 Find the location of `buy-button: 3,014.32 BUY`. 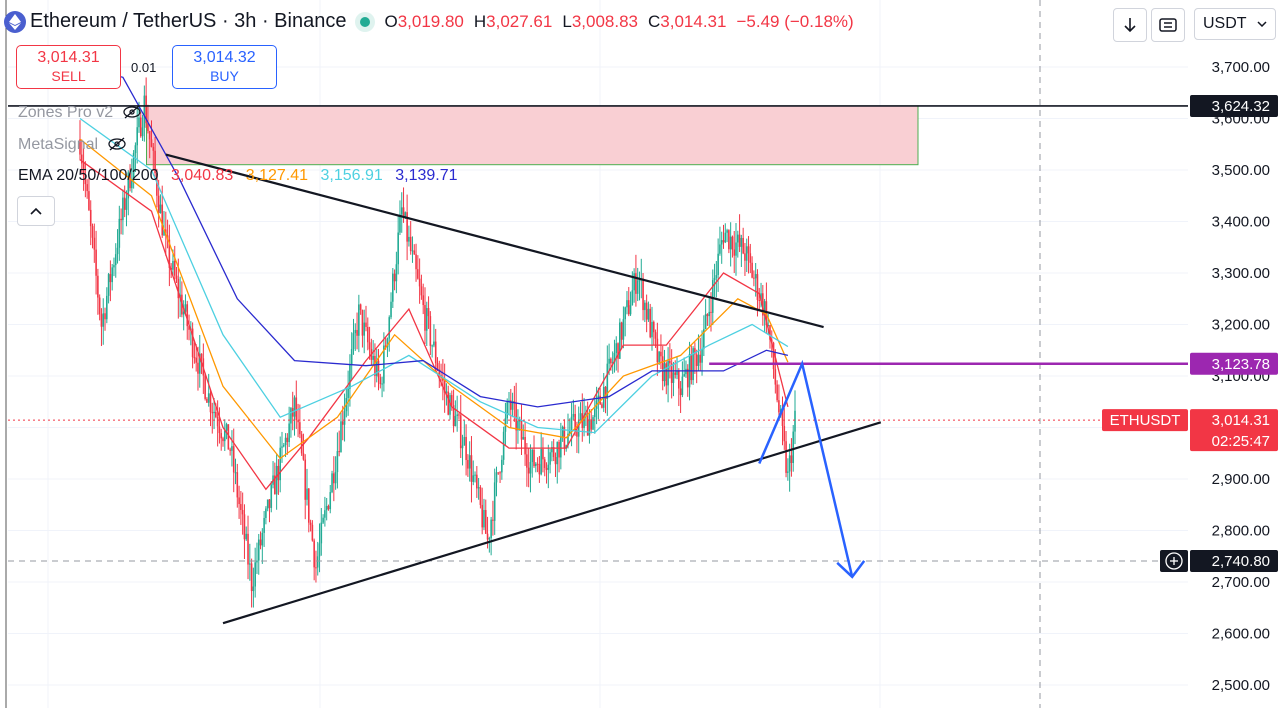

buy-button: 3,014.32 BUY is located at coordinates (224, 67).